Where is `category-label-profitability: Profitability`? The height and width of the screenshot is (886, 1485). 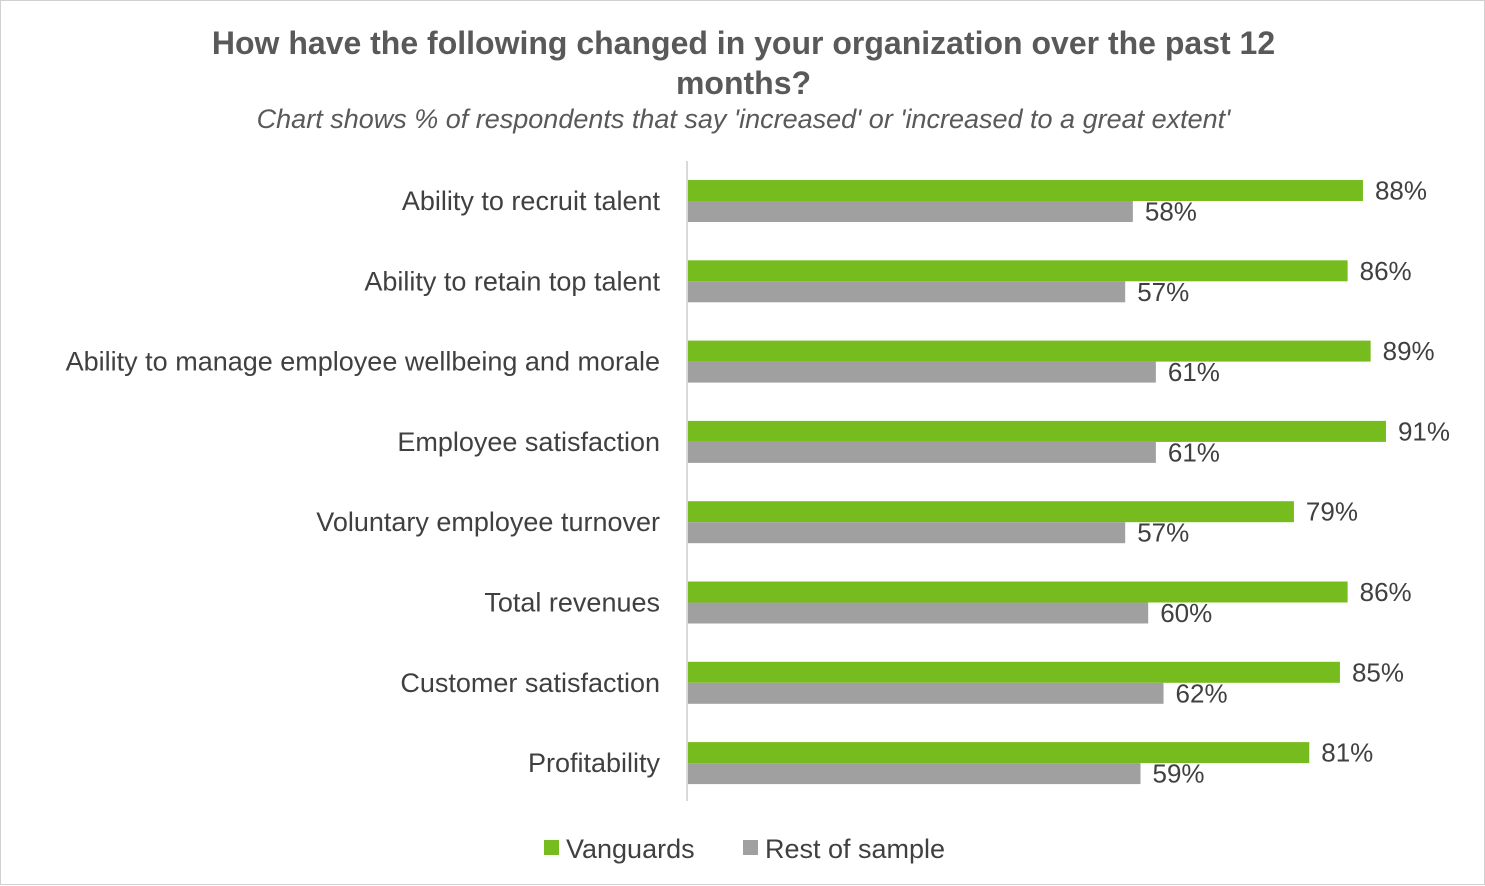
category-label-profitability: Profitability is located at coordinates (594, 763).